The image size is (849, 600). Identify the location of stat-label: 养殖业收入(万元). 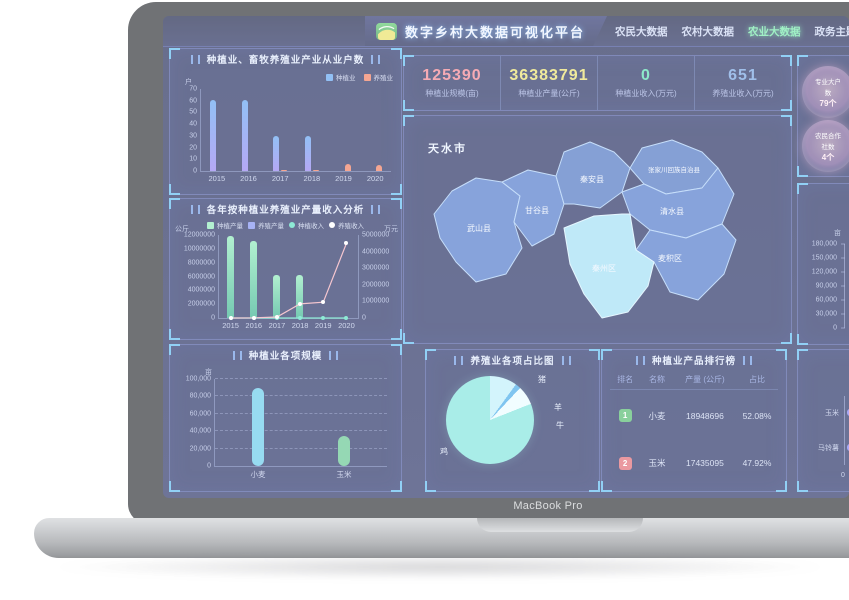
(743, 93).